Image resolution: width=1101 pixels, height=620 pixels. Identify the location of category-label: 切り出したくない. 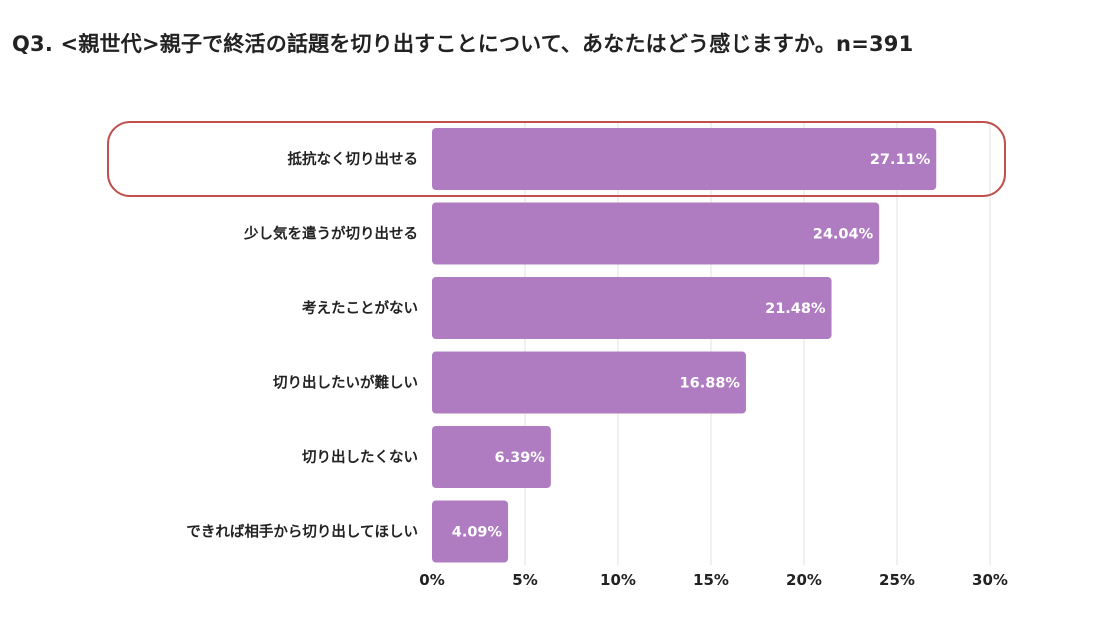
(360, 457).